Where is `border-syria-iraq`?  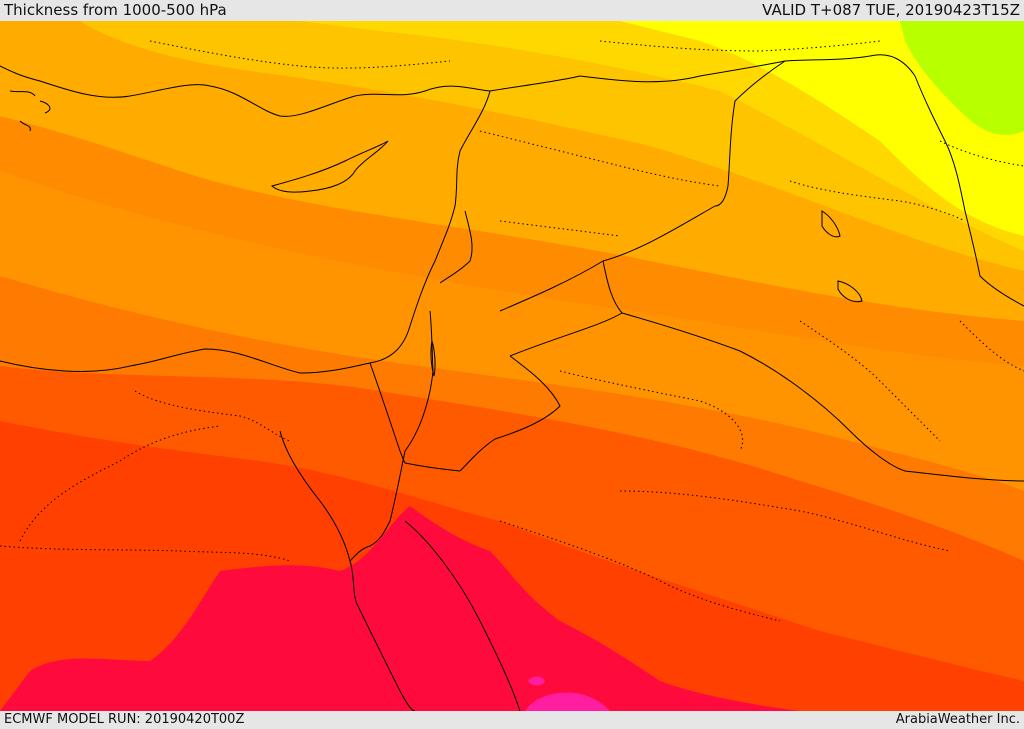 border-syria-iraq is located at coordinates (750, 133).